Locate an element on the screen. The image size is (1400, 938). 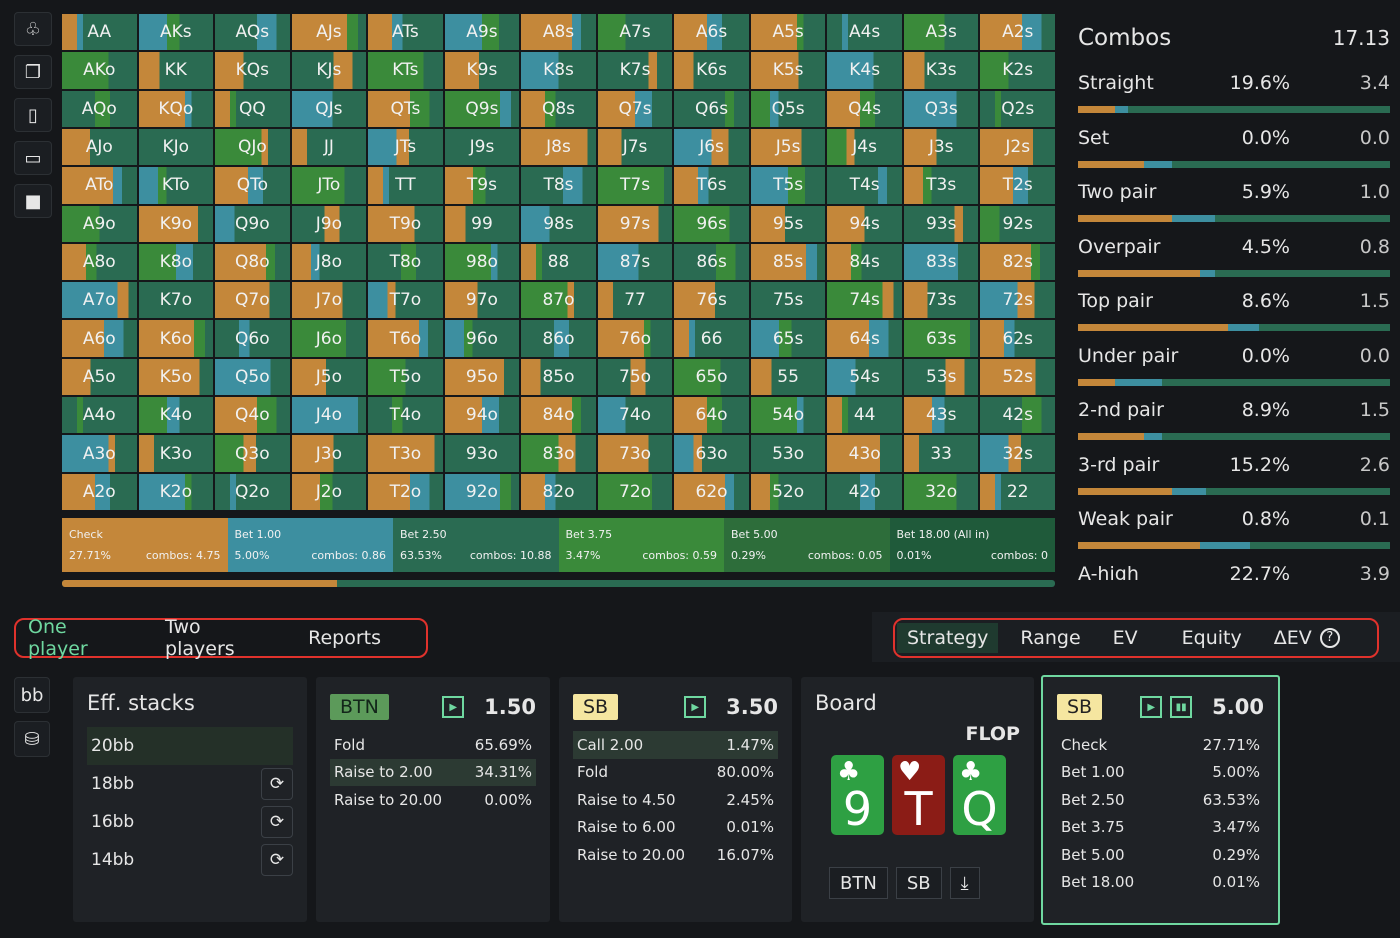
hand-cell: 42o is located at coordinates (864, 491).